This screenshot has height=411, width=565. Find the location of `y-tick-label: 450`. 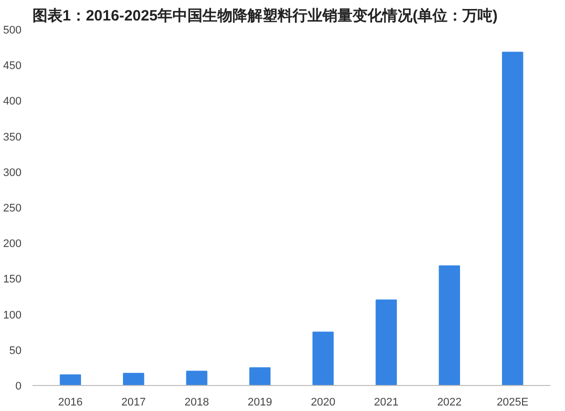

y-tick-label: 450 is located at coordinates (12, 66).